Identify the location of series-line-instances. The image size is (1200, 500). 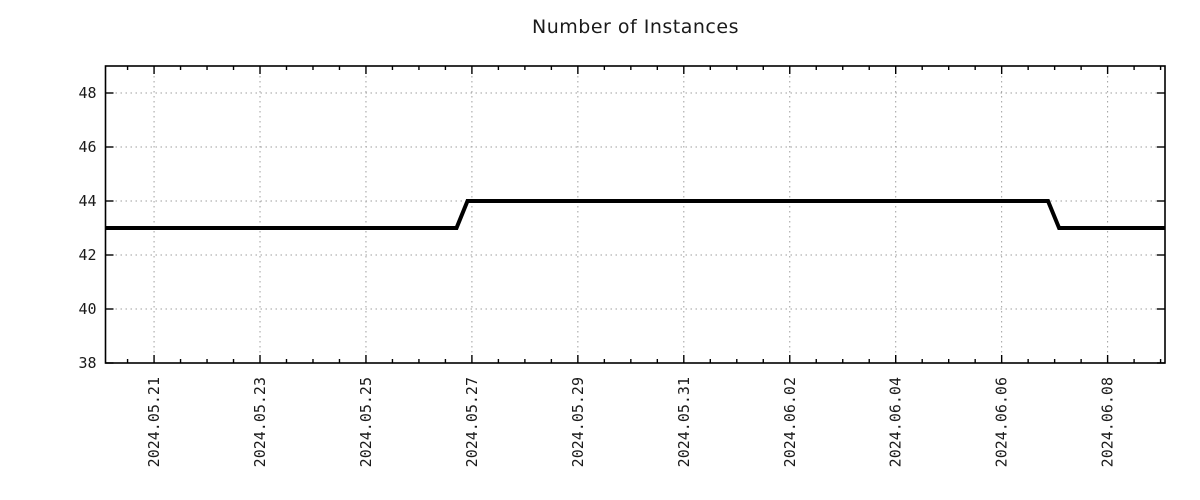
(635, 214).